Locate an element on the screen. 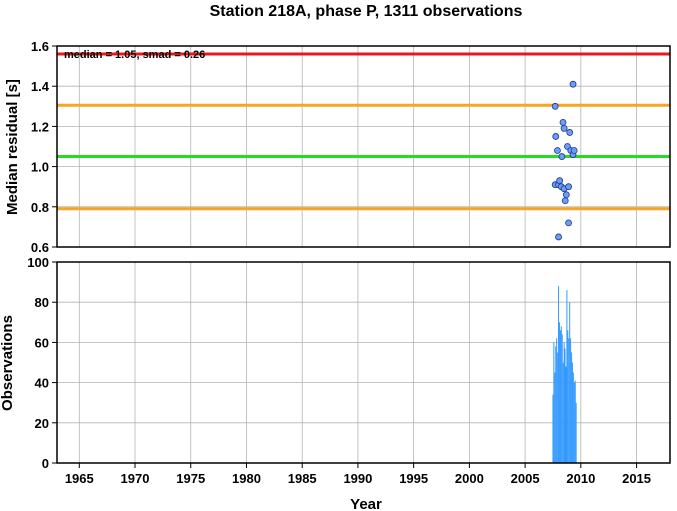 The width and height of the screenshot is (677, 511). y-tick-label: 60 is located at coordinates (42, 342).